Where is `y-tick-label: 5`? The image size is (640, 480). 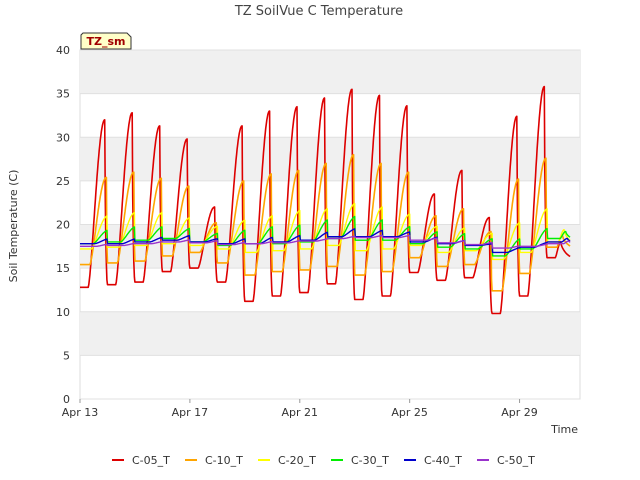 y-tick-label: 5 is located at coordinates (66, 355).